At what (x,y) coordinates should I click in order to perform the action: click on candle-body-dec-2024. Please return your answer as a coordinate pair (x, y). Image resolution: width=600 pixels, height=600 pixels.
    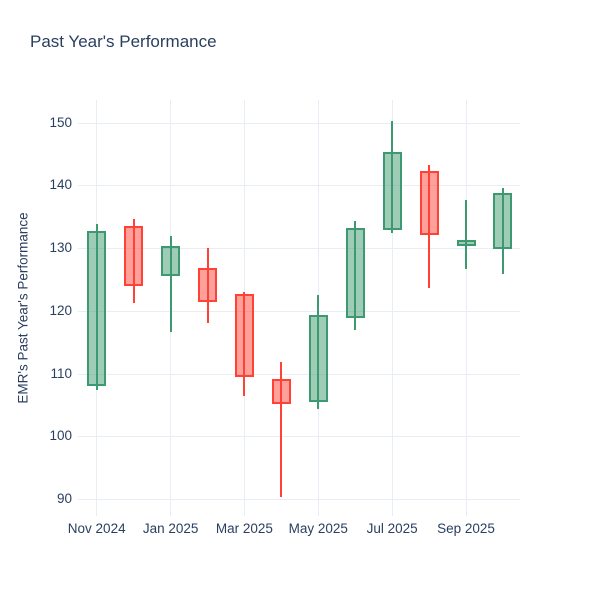
    Looking at the image, I should click on (134, 256).